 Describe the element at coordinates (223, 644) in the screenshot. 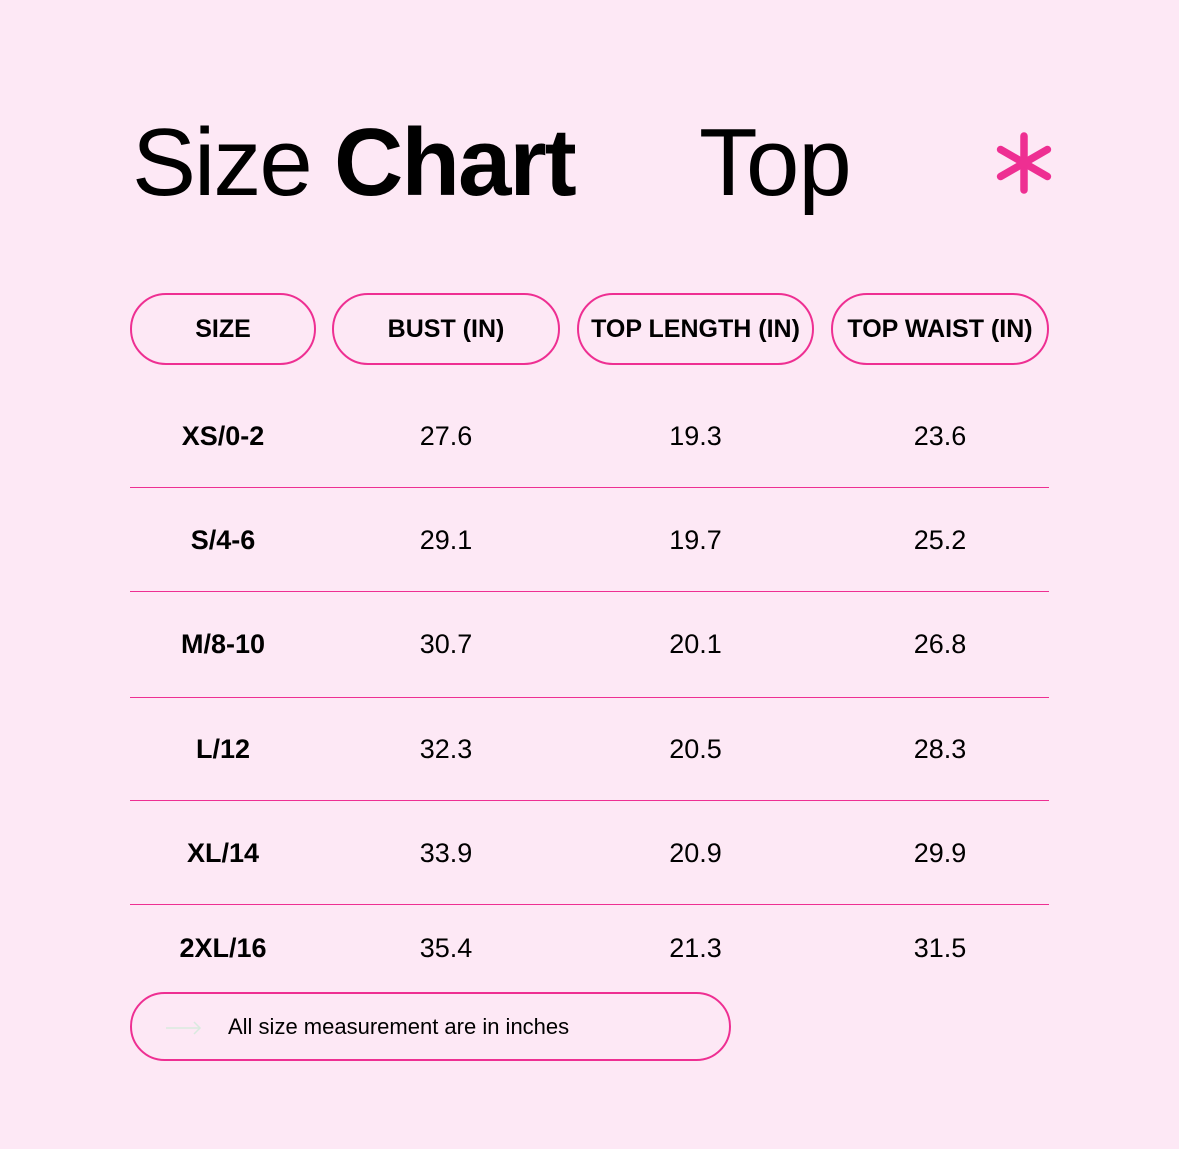

I see `size-cell: M/8-10` at that location.